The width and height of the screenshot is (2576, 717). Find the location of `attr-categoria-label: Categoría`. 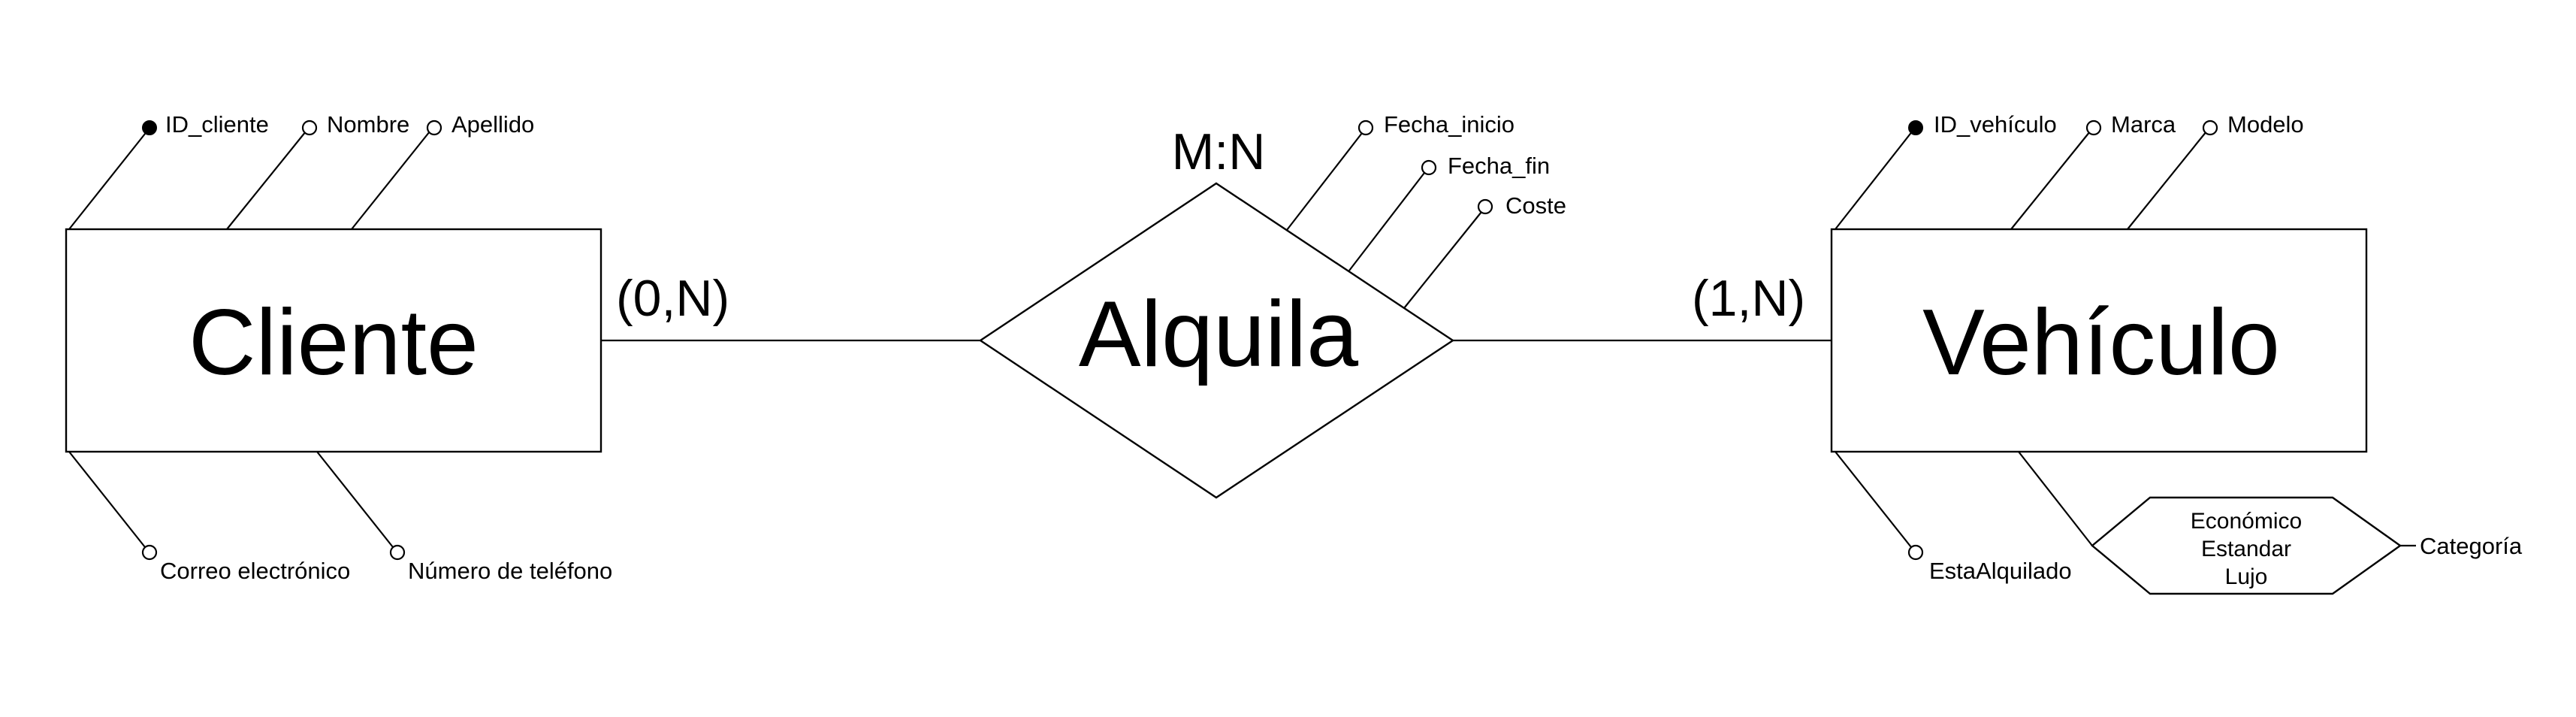

attr-categoria-label: Categoría is located at coordinates (2471, 546).